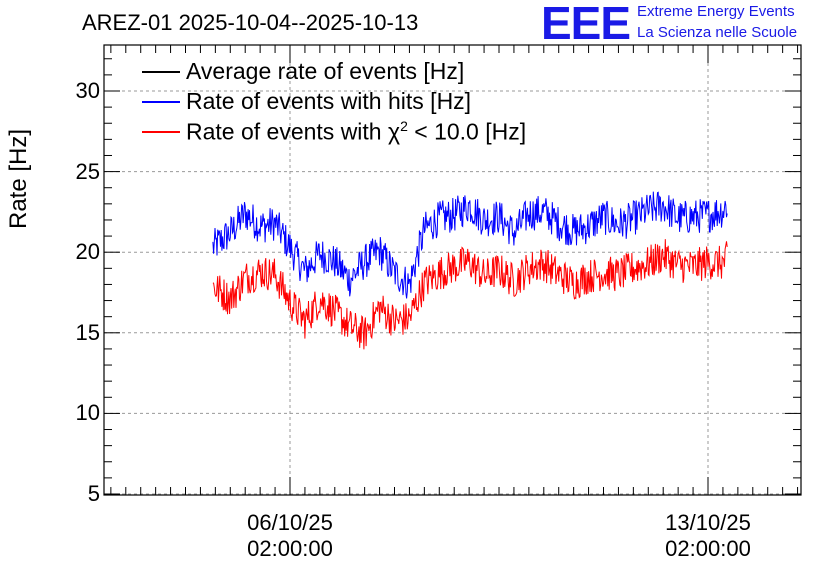  Describe the element at coordinates (87, 413) in the screenshot. I see `y-tick-label: 10` at that location.